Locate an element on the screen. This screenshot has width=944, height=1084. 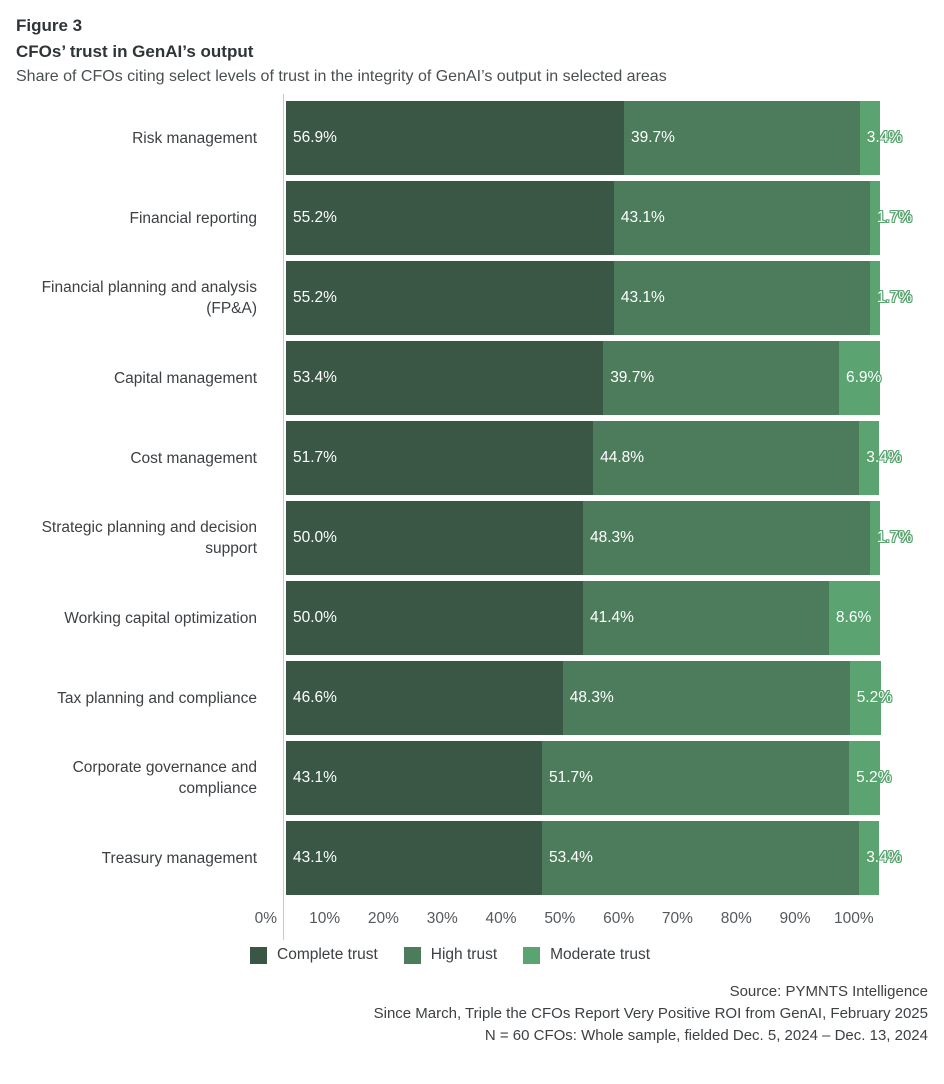
bar-segment-moderate-trust: 6.9% is located at coordinates (860, 378).